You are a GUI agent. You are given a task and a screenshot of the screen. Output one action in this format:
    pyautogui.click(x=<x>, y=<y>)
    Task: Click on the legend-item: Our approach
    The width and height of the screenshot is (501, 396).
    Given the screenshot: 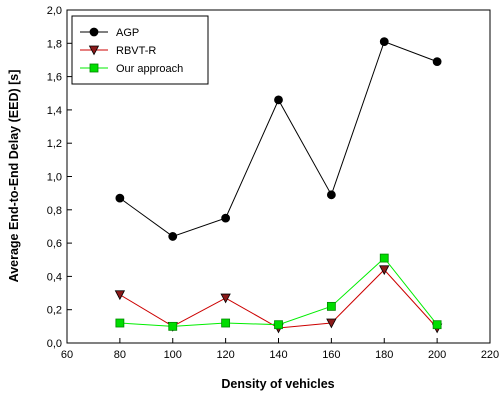 What is the action you would take?
    pyautogui.click(x=131, y=69)
    